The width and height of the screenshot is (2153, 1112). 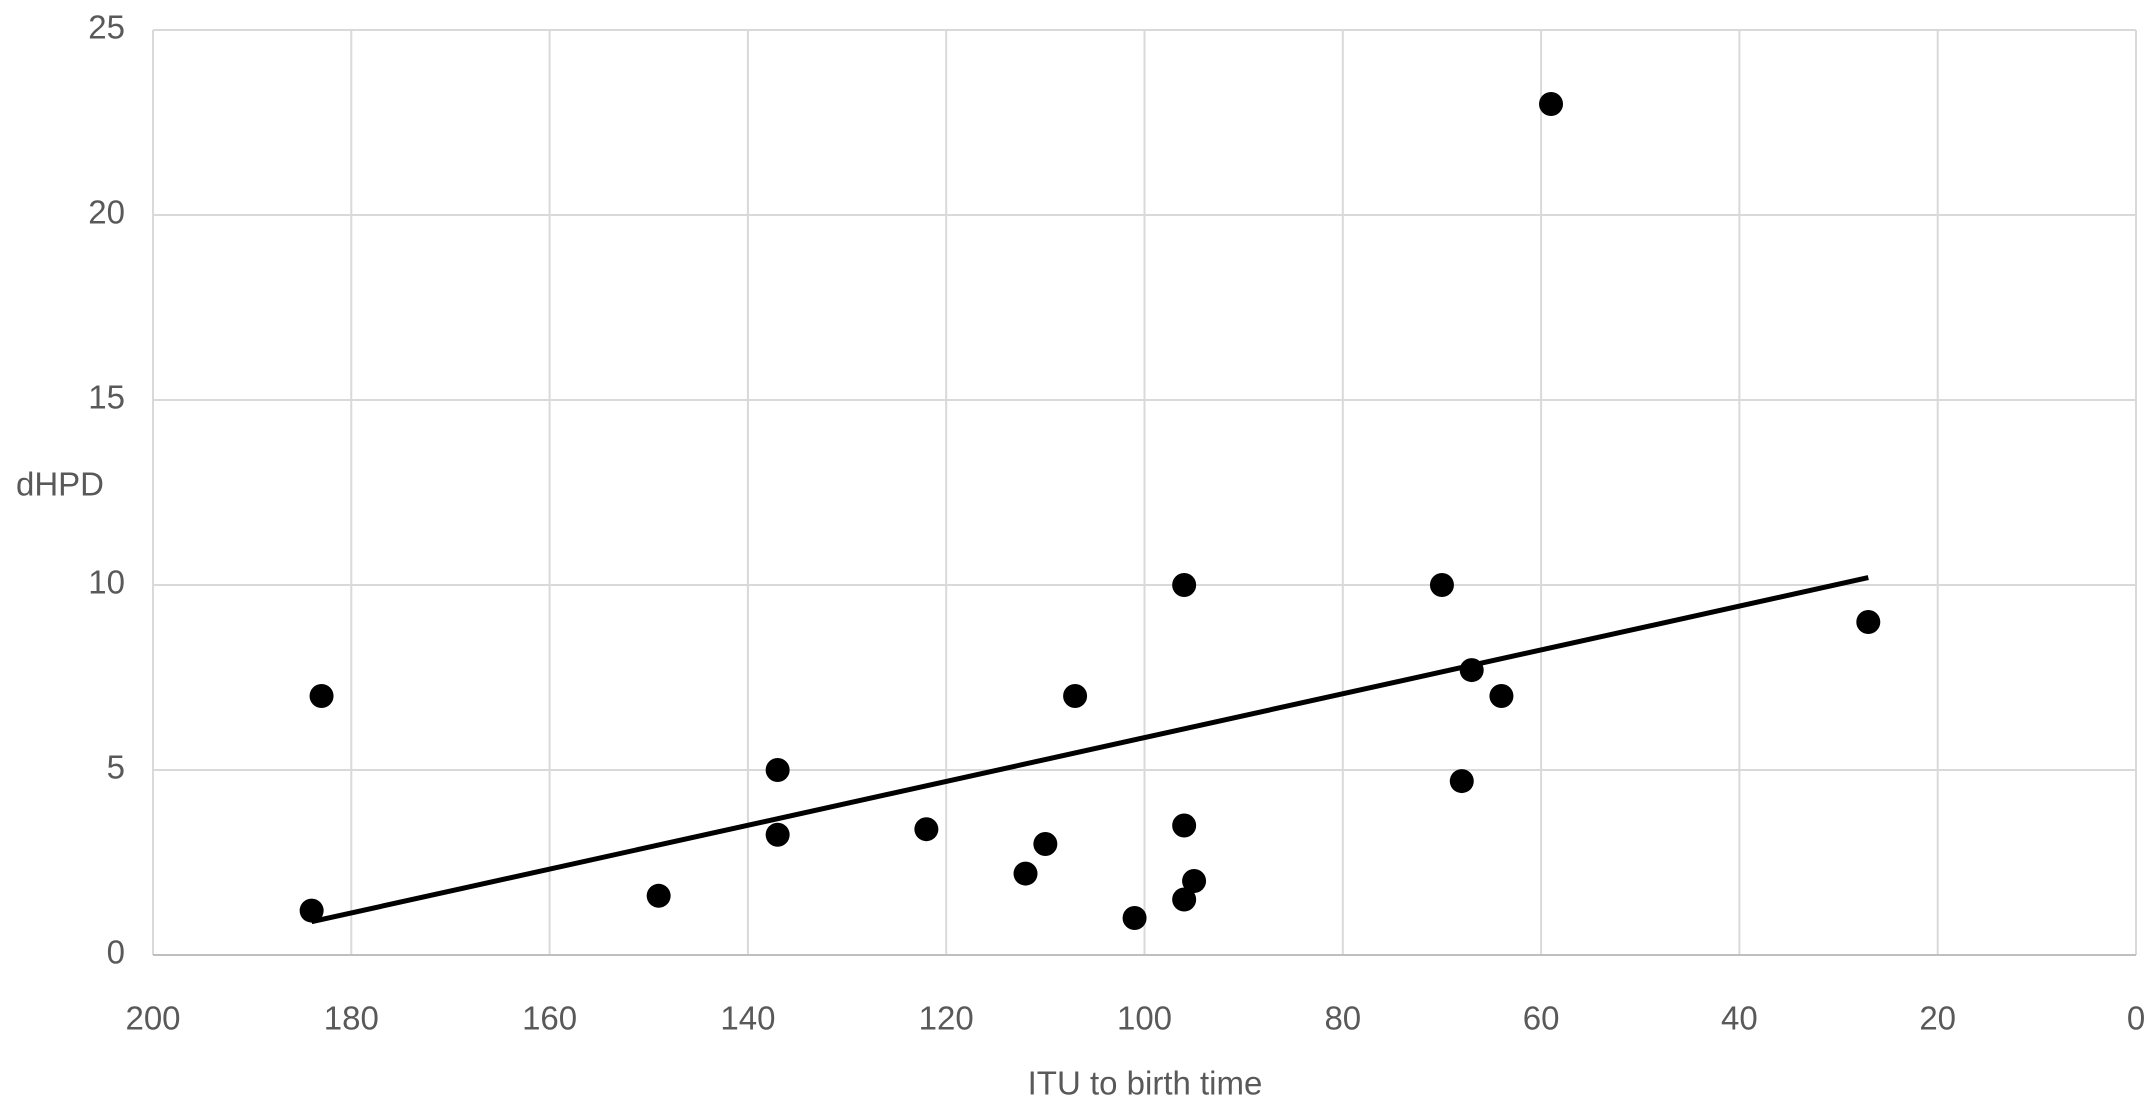 What do you see at coordinates (1937, 1018) in the screenshot?
I see `x-tick-label: 20` at bounding box center [1937, 1018].